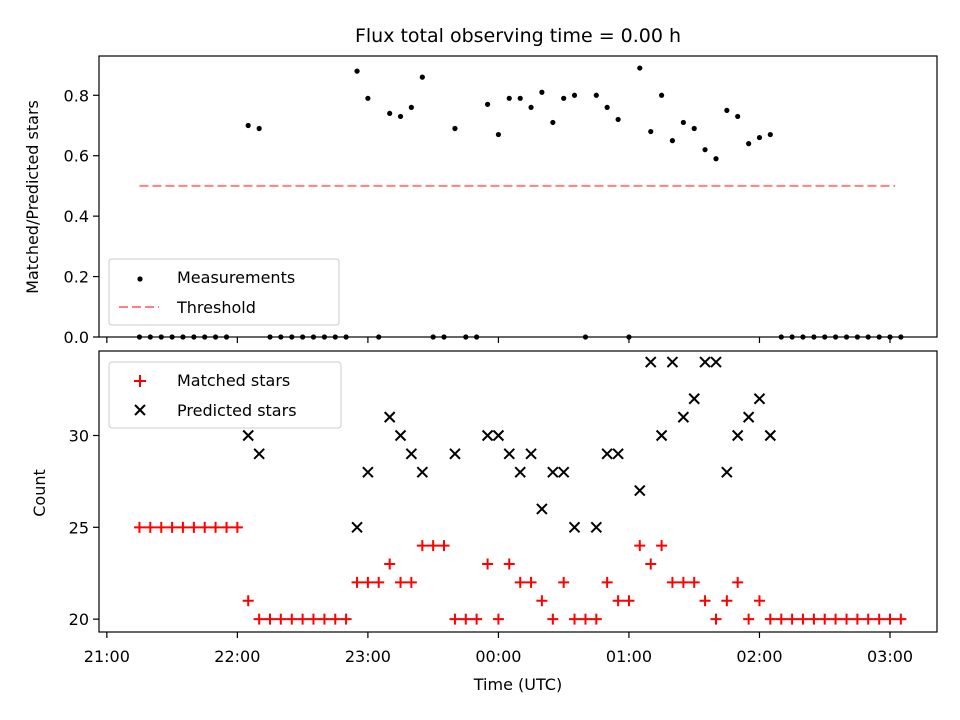 Image resolution: width=960 pixels, height=720 pixels. Describe the element at coordinates (225, 395) in the screenshot. I see `bottom-legend-box` at that location.